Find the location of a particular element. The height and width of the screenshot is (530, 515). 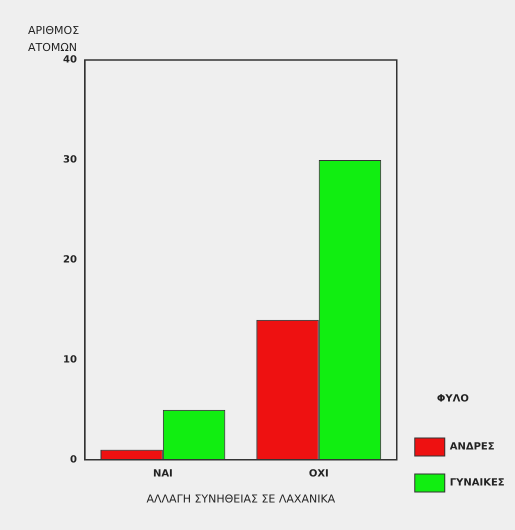

legend-title: ΦΥΛΟ is located at coordinates (452, 399).